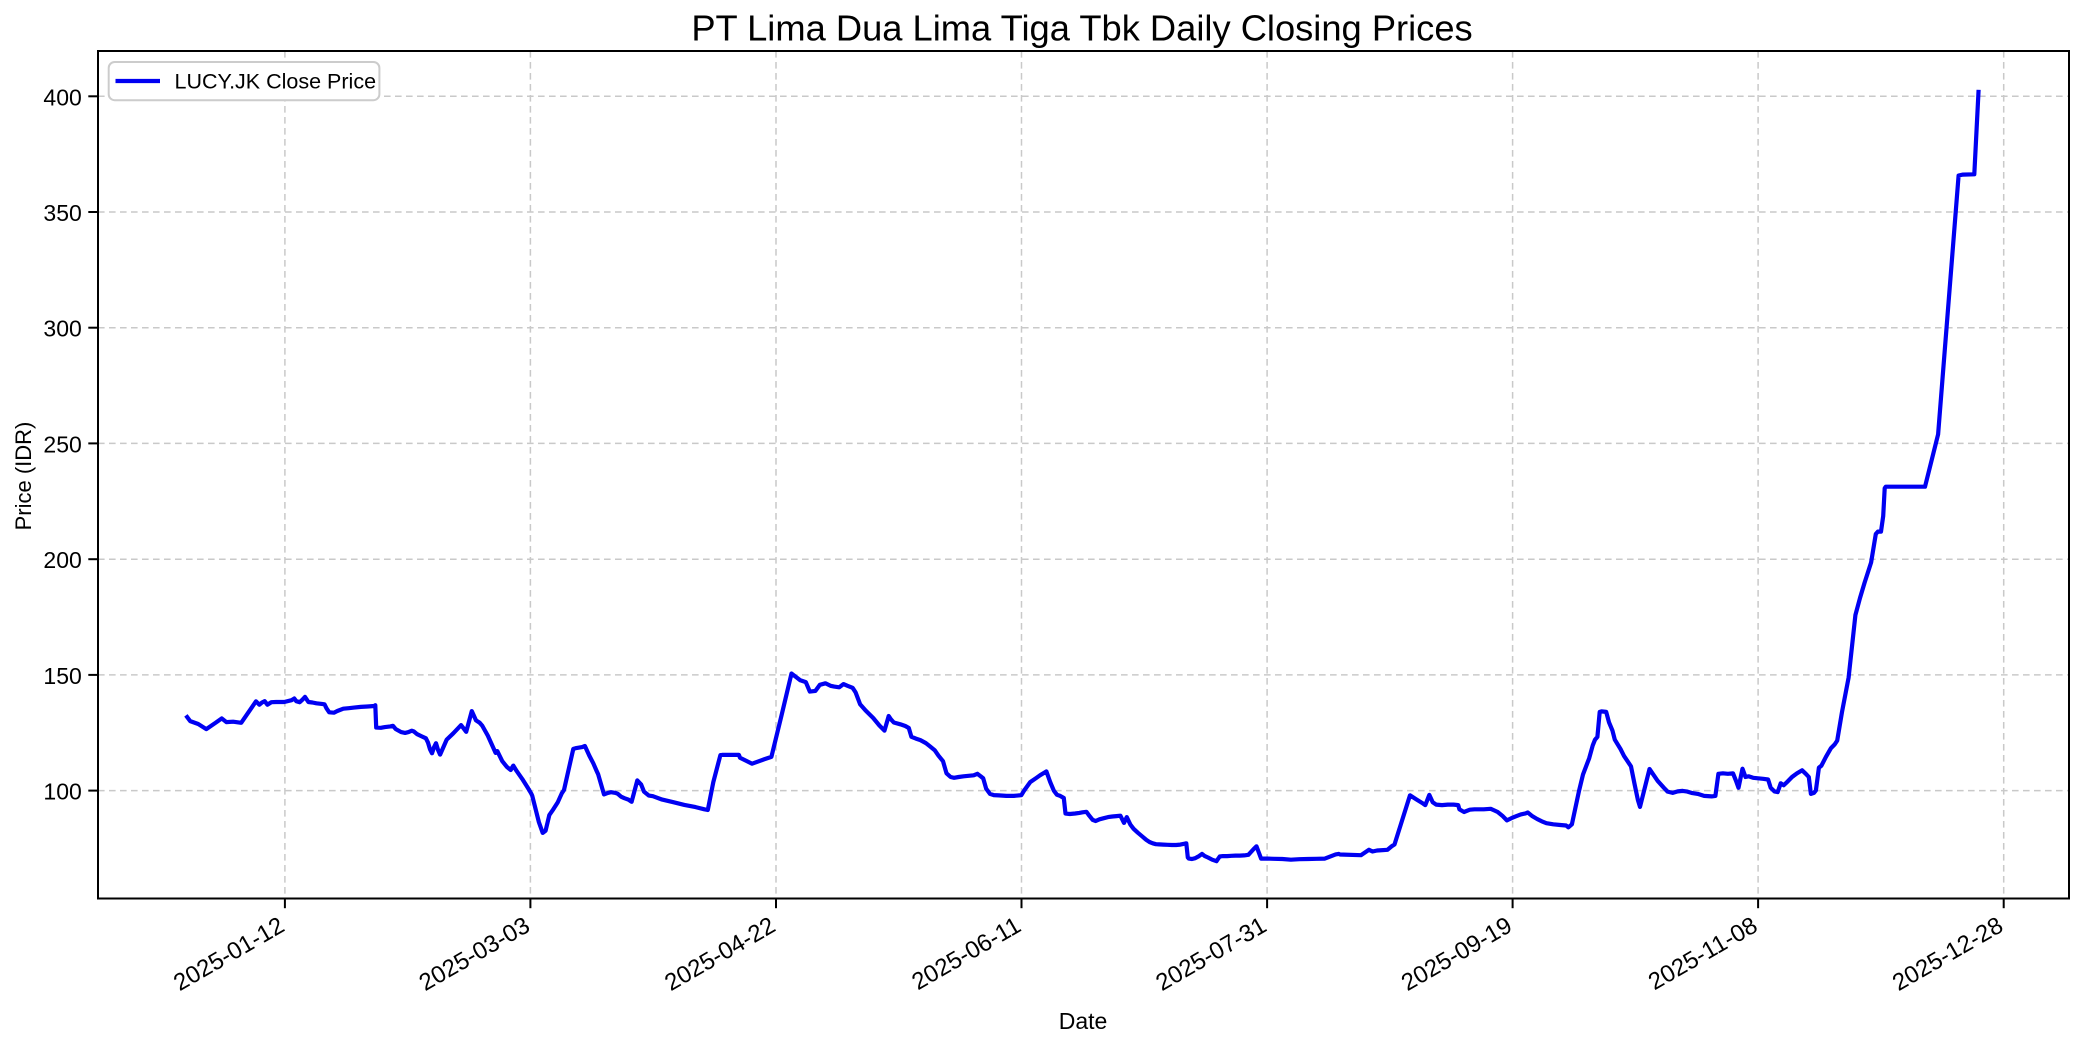 The image size is (2084, 1040). Describe the element at coordinates (62, 792) in the screenshot. I see `svg-text: 100` at that location.